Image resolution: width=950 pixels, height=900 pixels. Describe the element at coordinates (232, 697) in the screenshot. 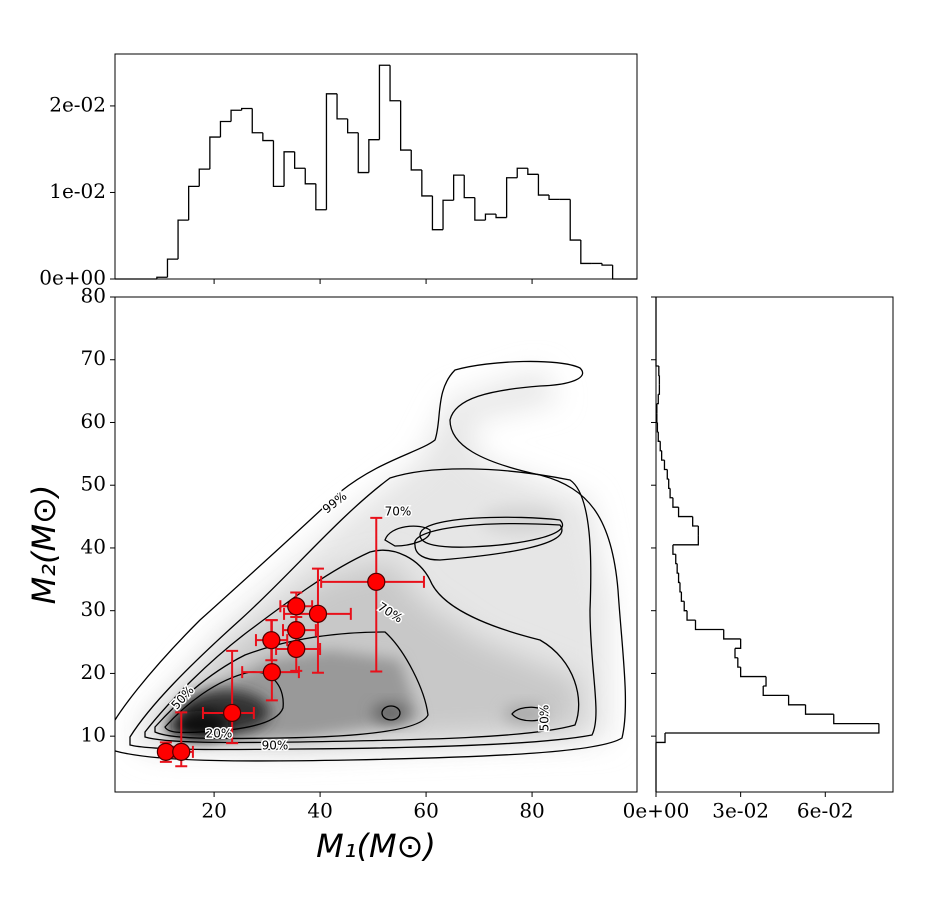

I see `y-error-bar` at that location.